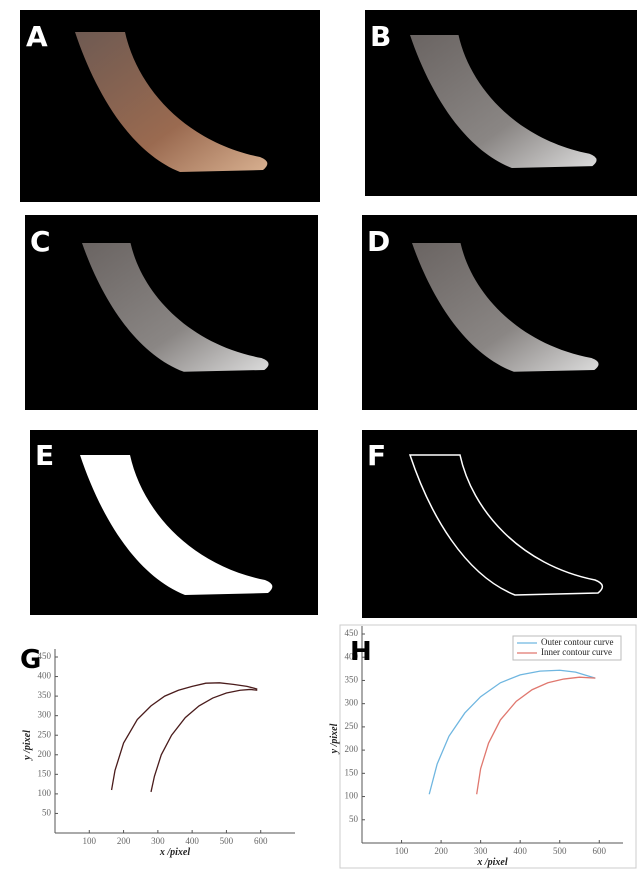 This screenshot has height=873, width=637. Describe the element at coordinates (378, 241) in the screenshot. I see `panel-label: D` at that location.